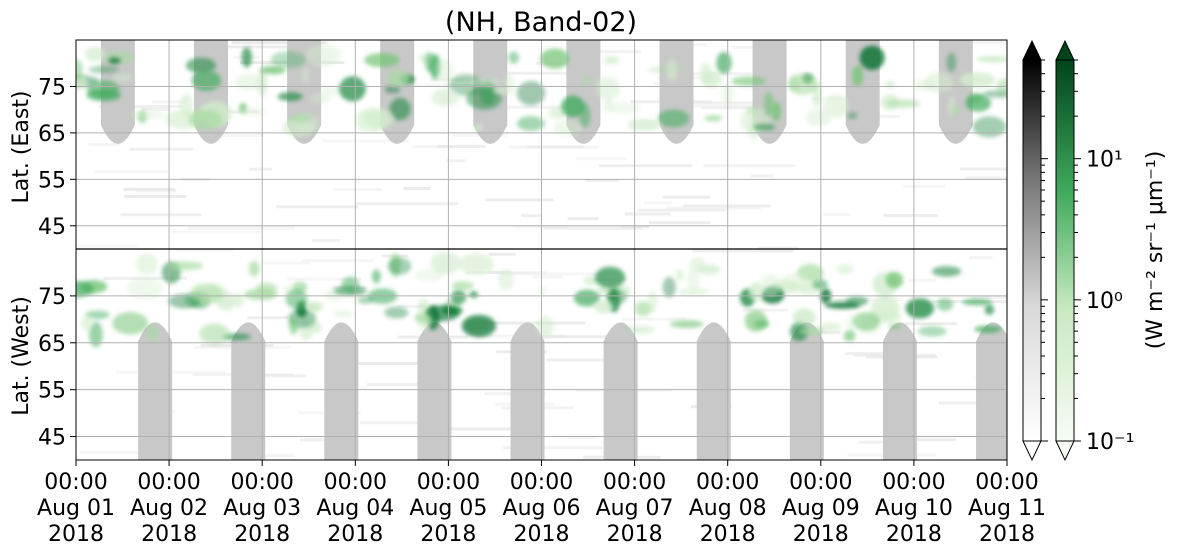 The height and width of the screenshot is (556, 1181). Describe the element at coordinates (1007, 508) in the screenshot. I see `x-tick-label: Aug 11` at that location.